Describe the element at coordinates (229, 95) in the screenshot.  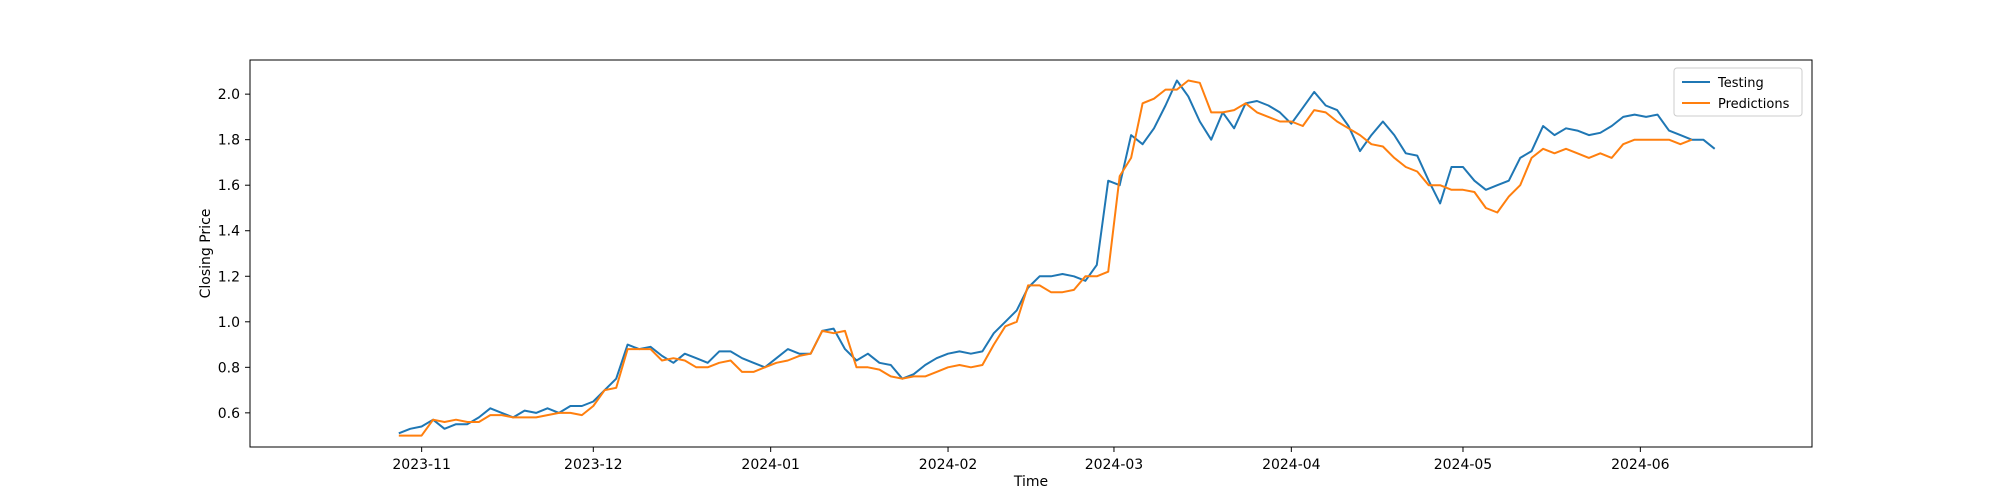
I see `y-tick-label: 2.0` at that location.